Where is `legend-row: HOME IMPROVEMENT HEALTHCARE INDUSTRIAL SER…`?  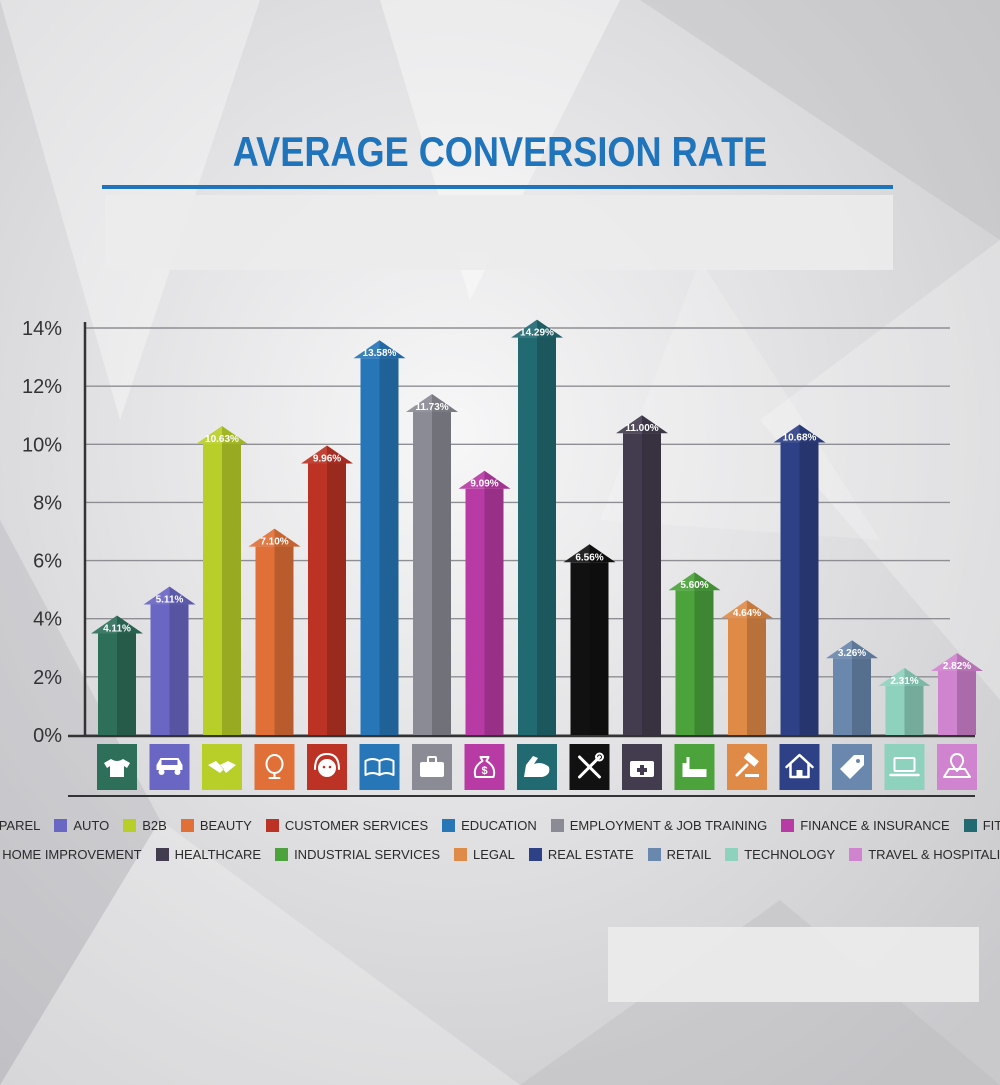 legend-row: HOME IMPROVEMENT HEALTHCARE INDUSTRIAL SER… is located at coordinates (500, 854).